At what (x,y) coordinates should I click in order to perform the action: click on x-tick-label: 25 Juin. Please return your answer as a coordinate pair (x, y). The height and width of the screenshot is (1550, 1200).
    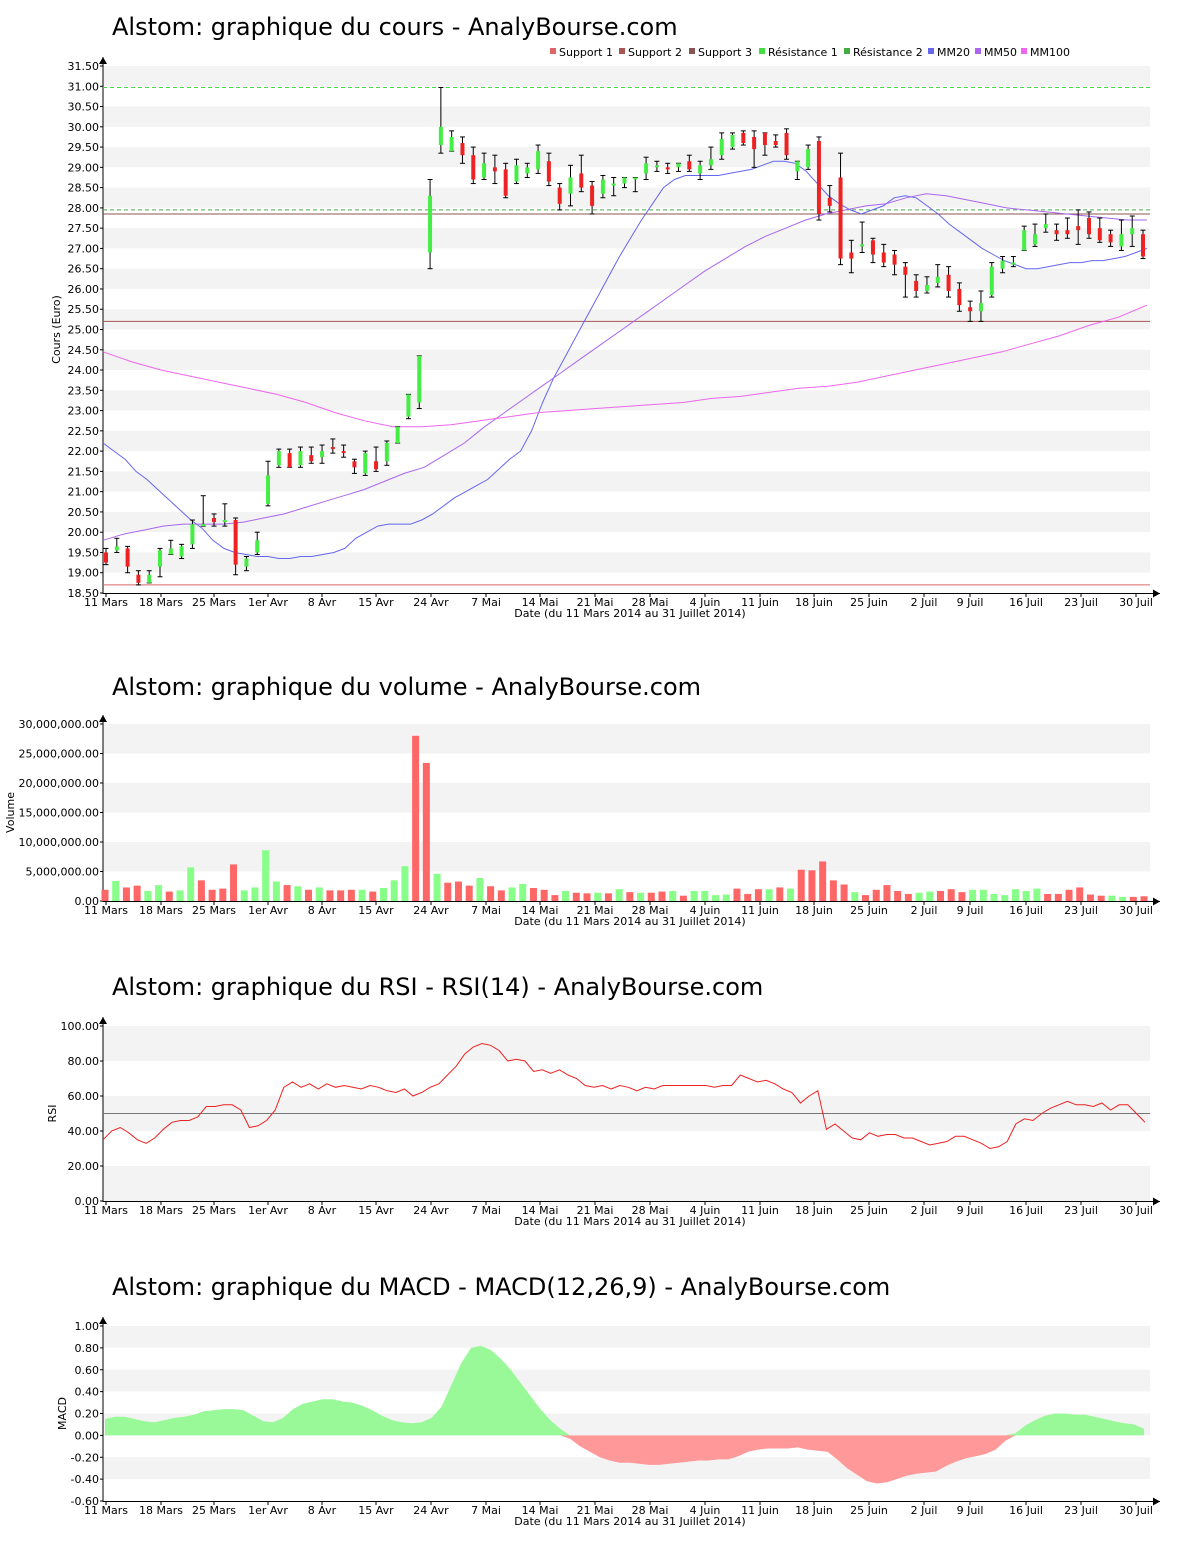
    Looking at the image, I should click on (869, 1510).